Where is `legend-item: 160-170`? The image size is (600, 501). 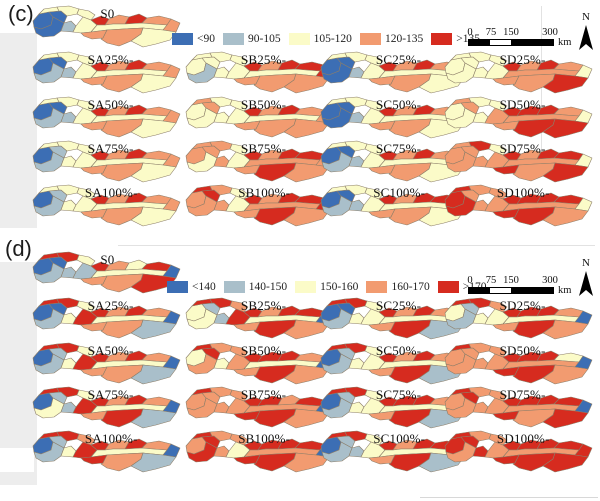 legend-item: 160-170 is located at coordinates (398, 287).